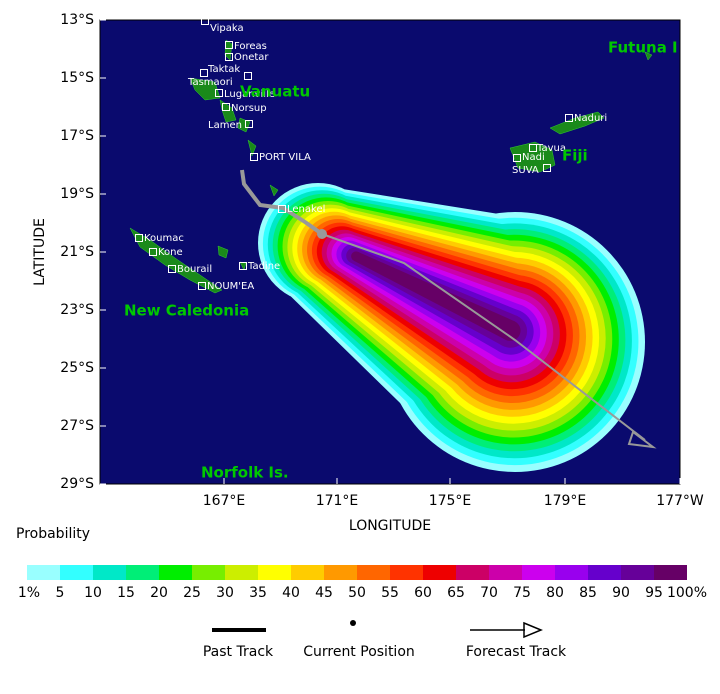 This screenshot has height=694, width=720. Describe the element at coordinates (77, 310) in the screenshot. I see `y-tick-label: 23°S` at that location.